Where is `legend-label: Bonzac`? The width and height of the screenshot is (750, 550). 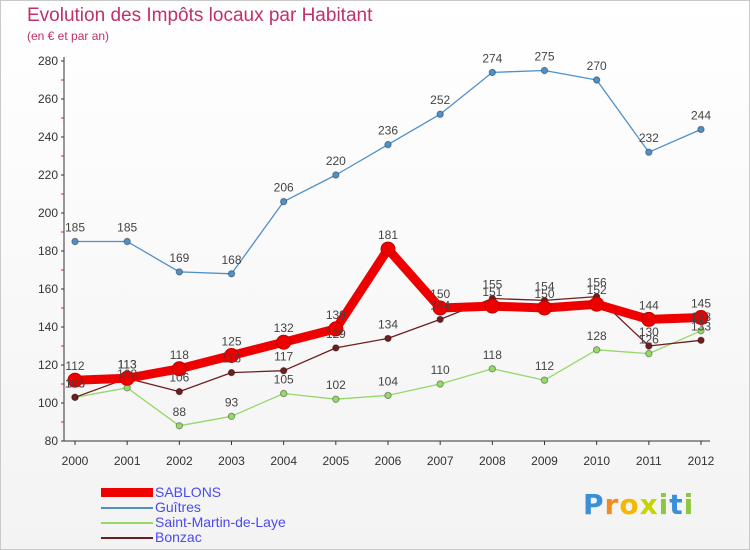 legend-label: Bonzac is located at coordinates (178, 537).